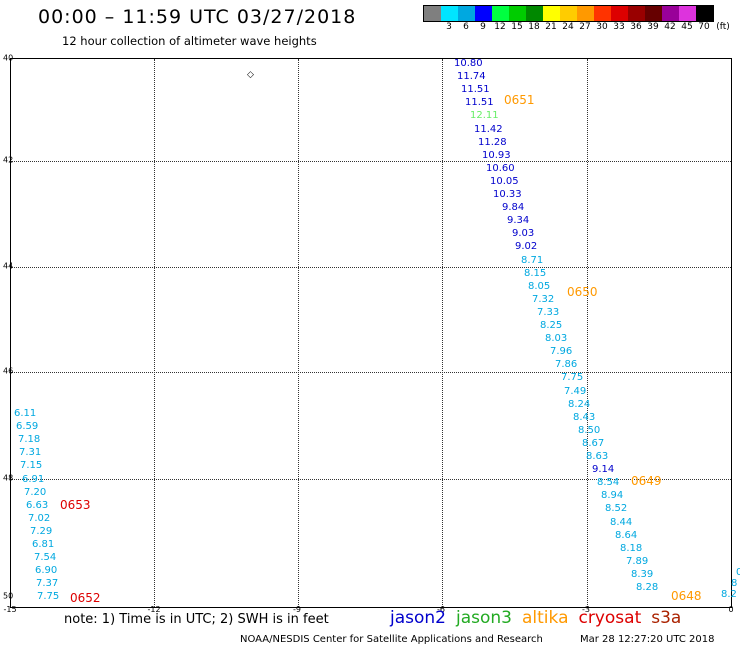 The height and width of the screenshot is (650, 740). I want to click on wave-height-value: 8.52, so click(616, 509).